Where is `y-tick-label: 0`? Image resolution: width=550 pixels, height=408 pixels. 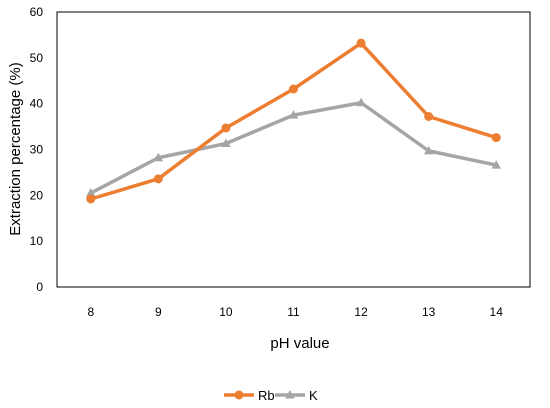 y-tick-label: 0 is located at coordinates (39, 287).